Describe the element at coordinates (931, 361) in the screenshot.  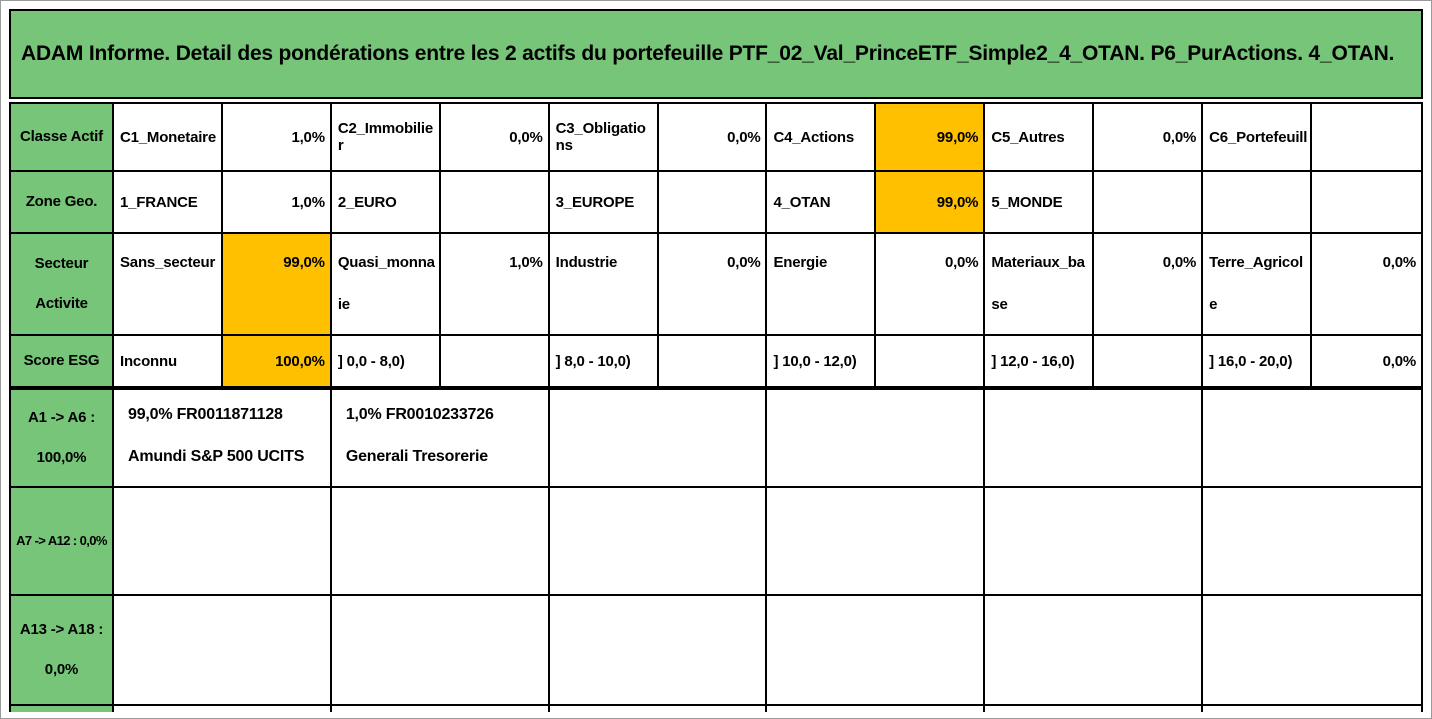
I see `cell-esg-4-value` at that location.